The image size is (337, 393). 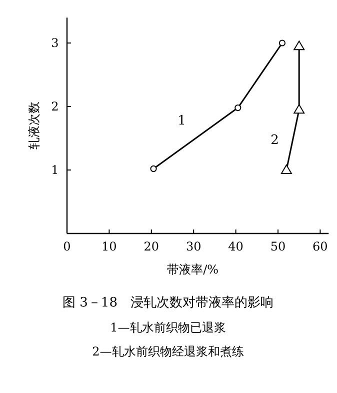 What do you see at coordinates (168, 302) in the screenshot?
I see `text: 图 3－18 浸轧次数对带液率的影响` at bounding box center [168, 302].